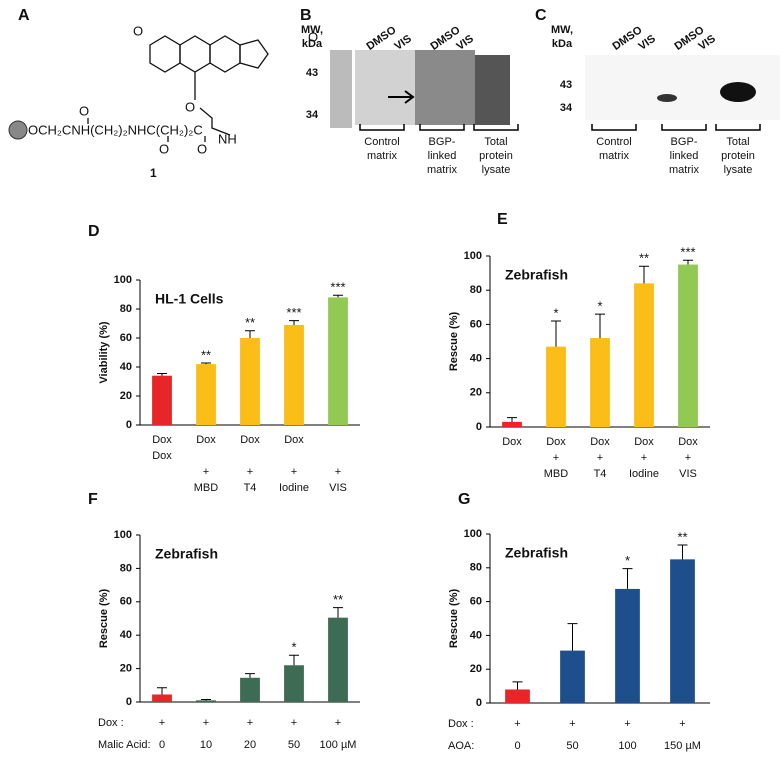 The width and height of the screenshot is (782, 766). Describe the element at coordinates (572, 746) in the screenshot. I see `row-value: 50` at that location.